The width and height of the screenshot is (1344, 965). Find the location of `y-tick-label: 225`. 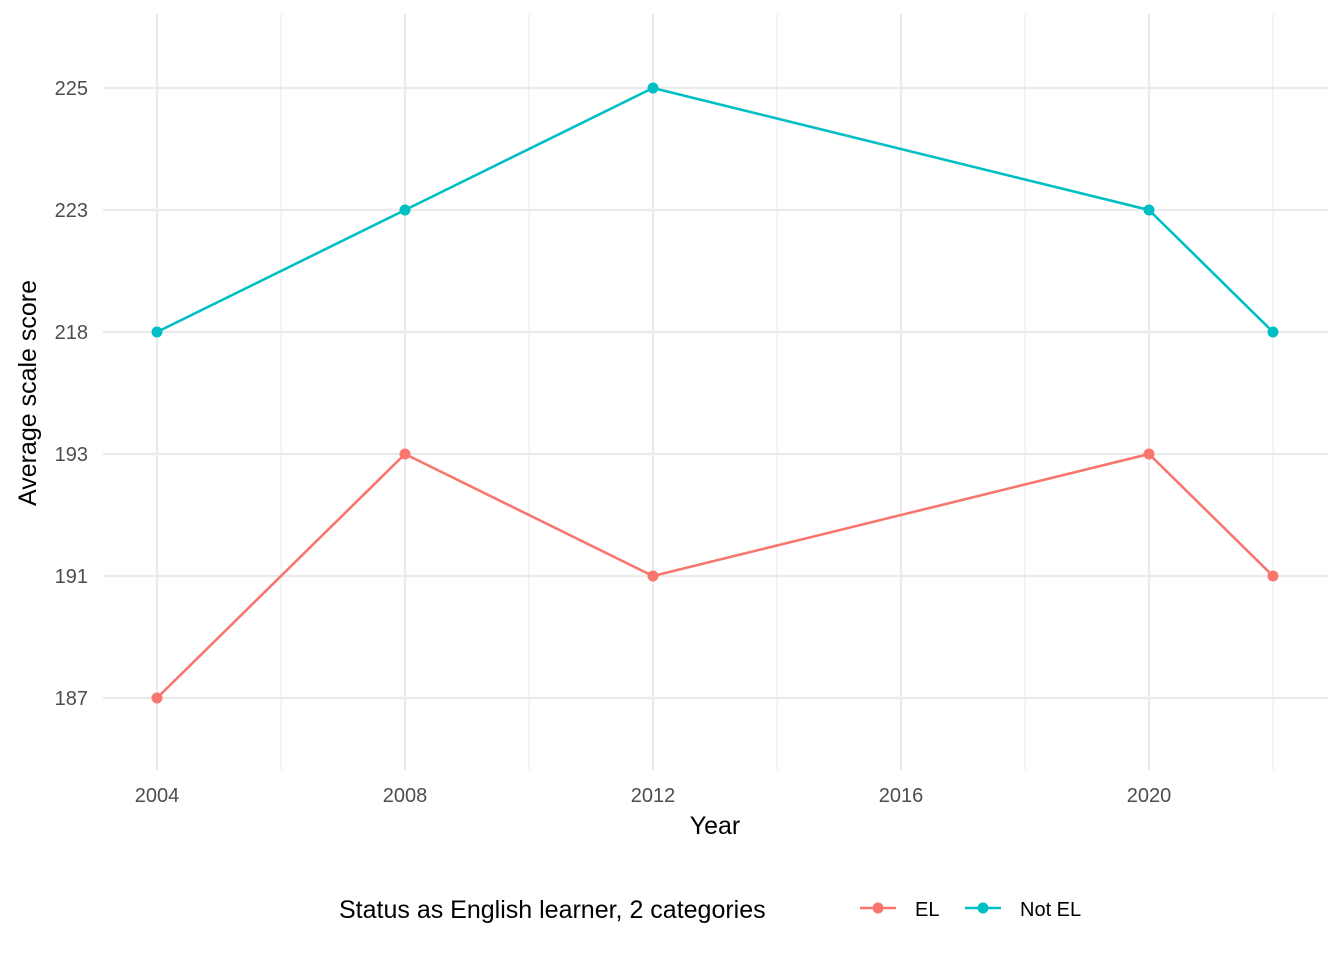

y-tick-label: 225 is located at coordinates (71, 89).